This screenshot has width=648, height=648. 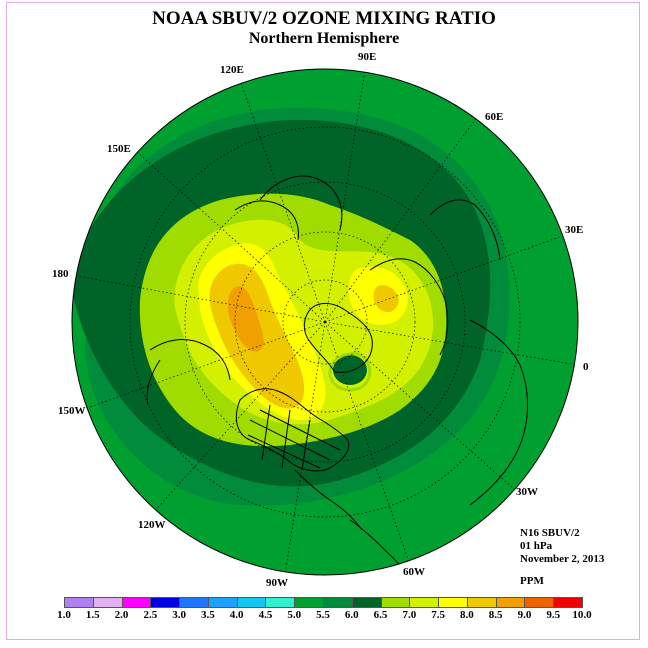 What do you see at coordinates (550, 533) in the screenshot?
I see `info-instrument: N16 SBUV/2` at bounding box center [550, 533].